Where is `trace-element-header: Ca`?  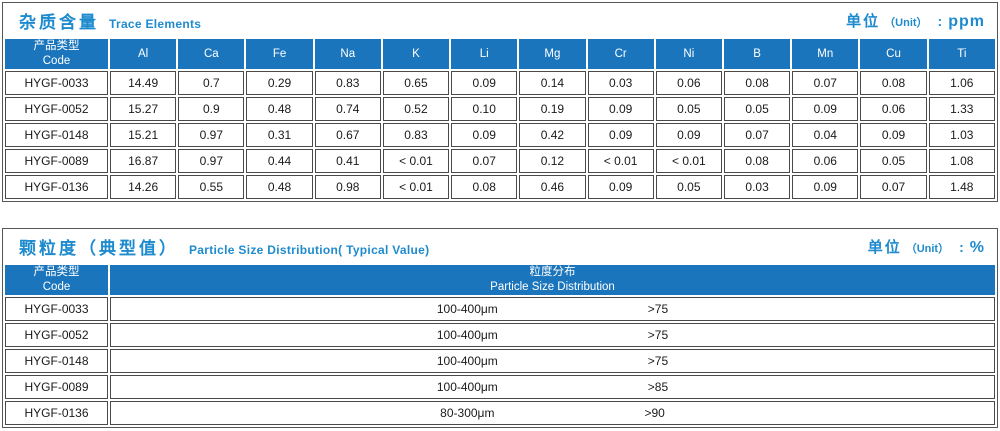
trace-element-header: Ca is located at coordinates (211, 54).